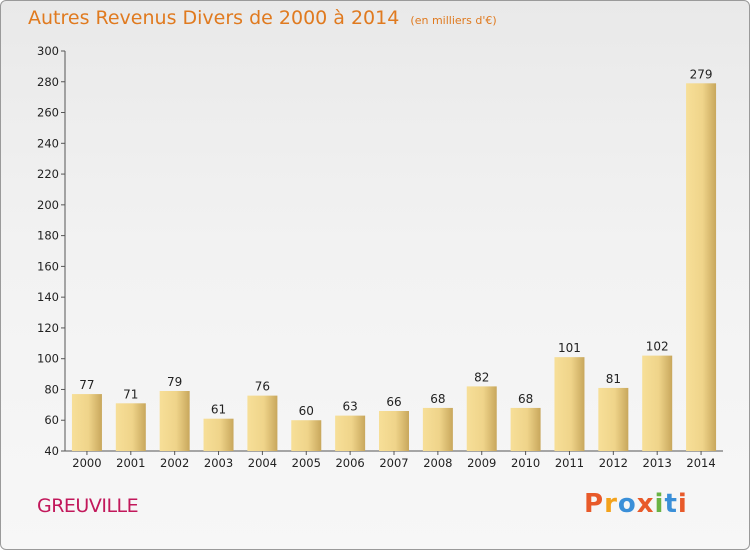  What do you see at coordinates (51, 451) in the screenshot?
I see `y-tick-label: 40` at bounding box center [51, 451].